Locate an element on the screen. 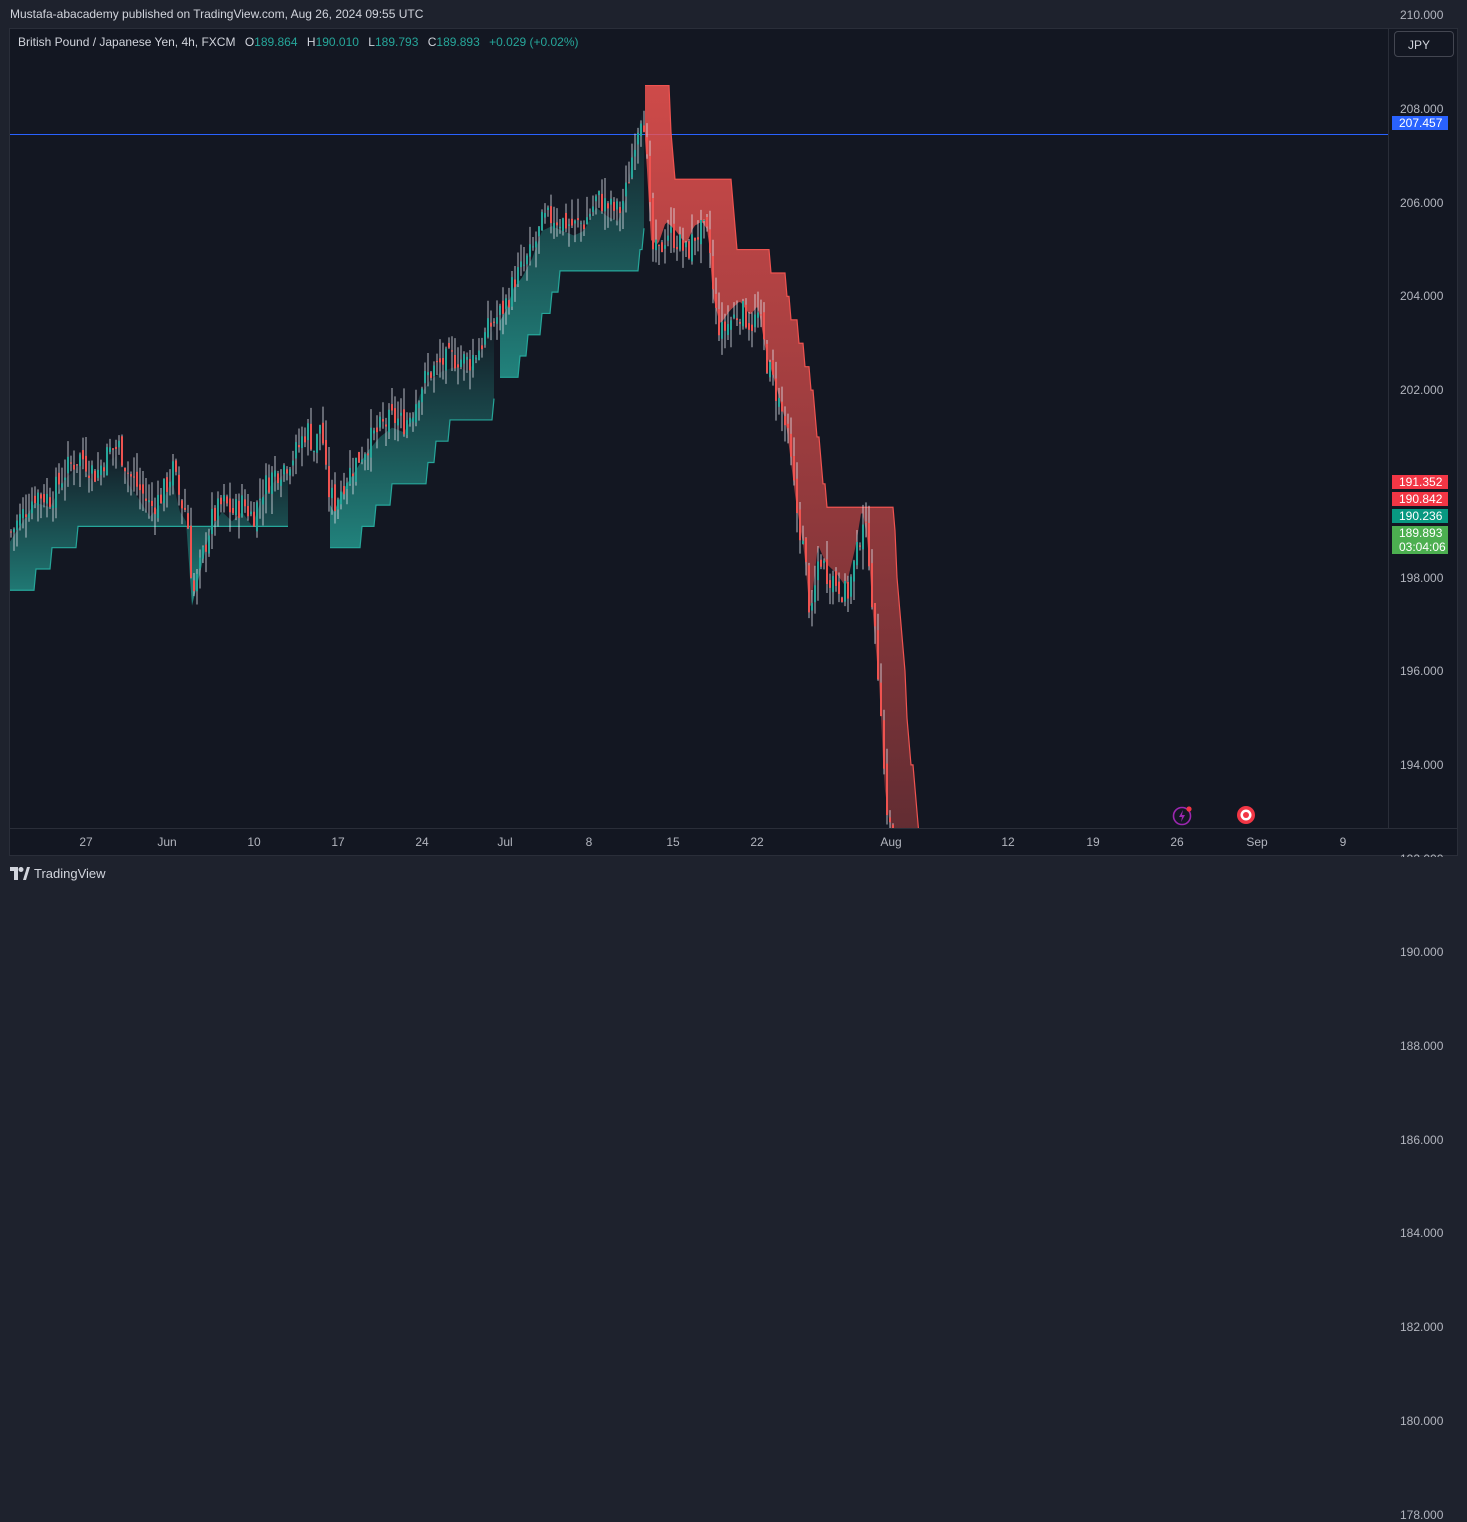 The image size is (1467, 1522). supertrend-bull-line is located at coordinates (412, 473).